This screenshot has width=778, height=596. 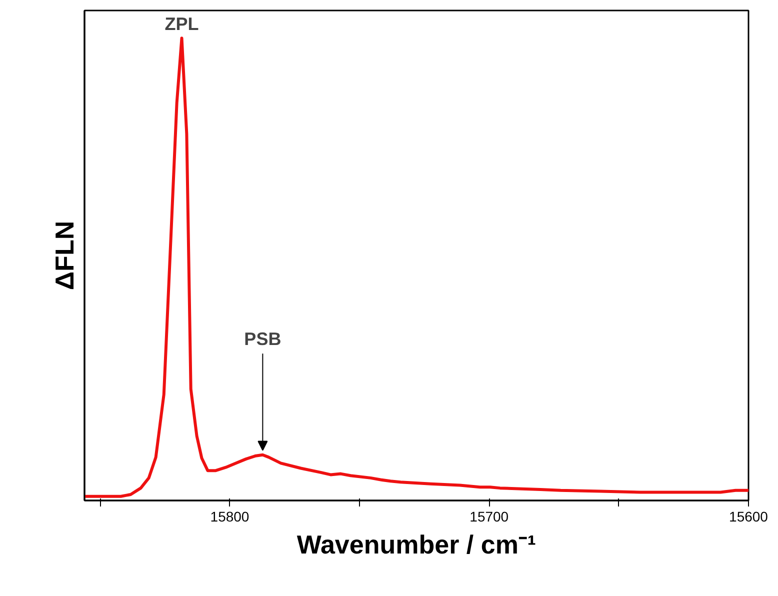 I want to click on x-tick-label: 15600, so click(x=748, y=516).